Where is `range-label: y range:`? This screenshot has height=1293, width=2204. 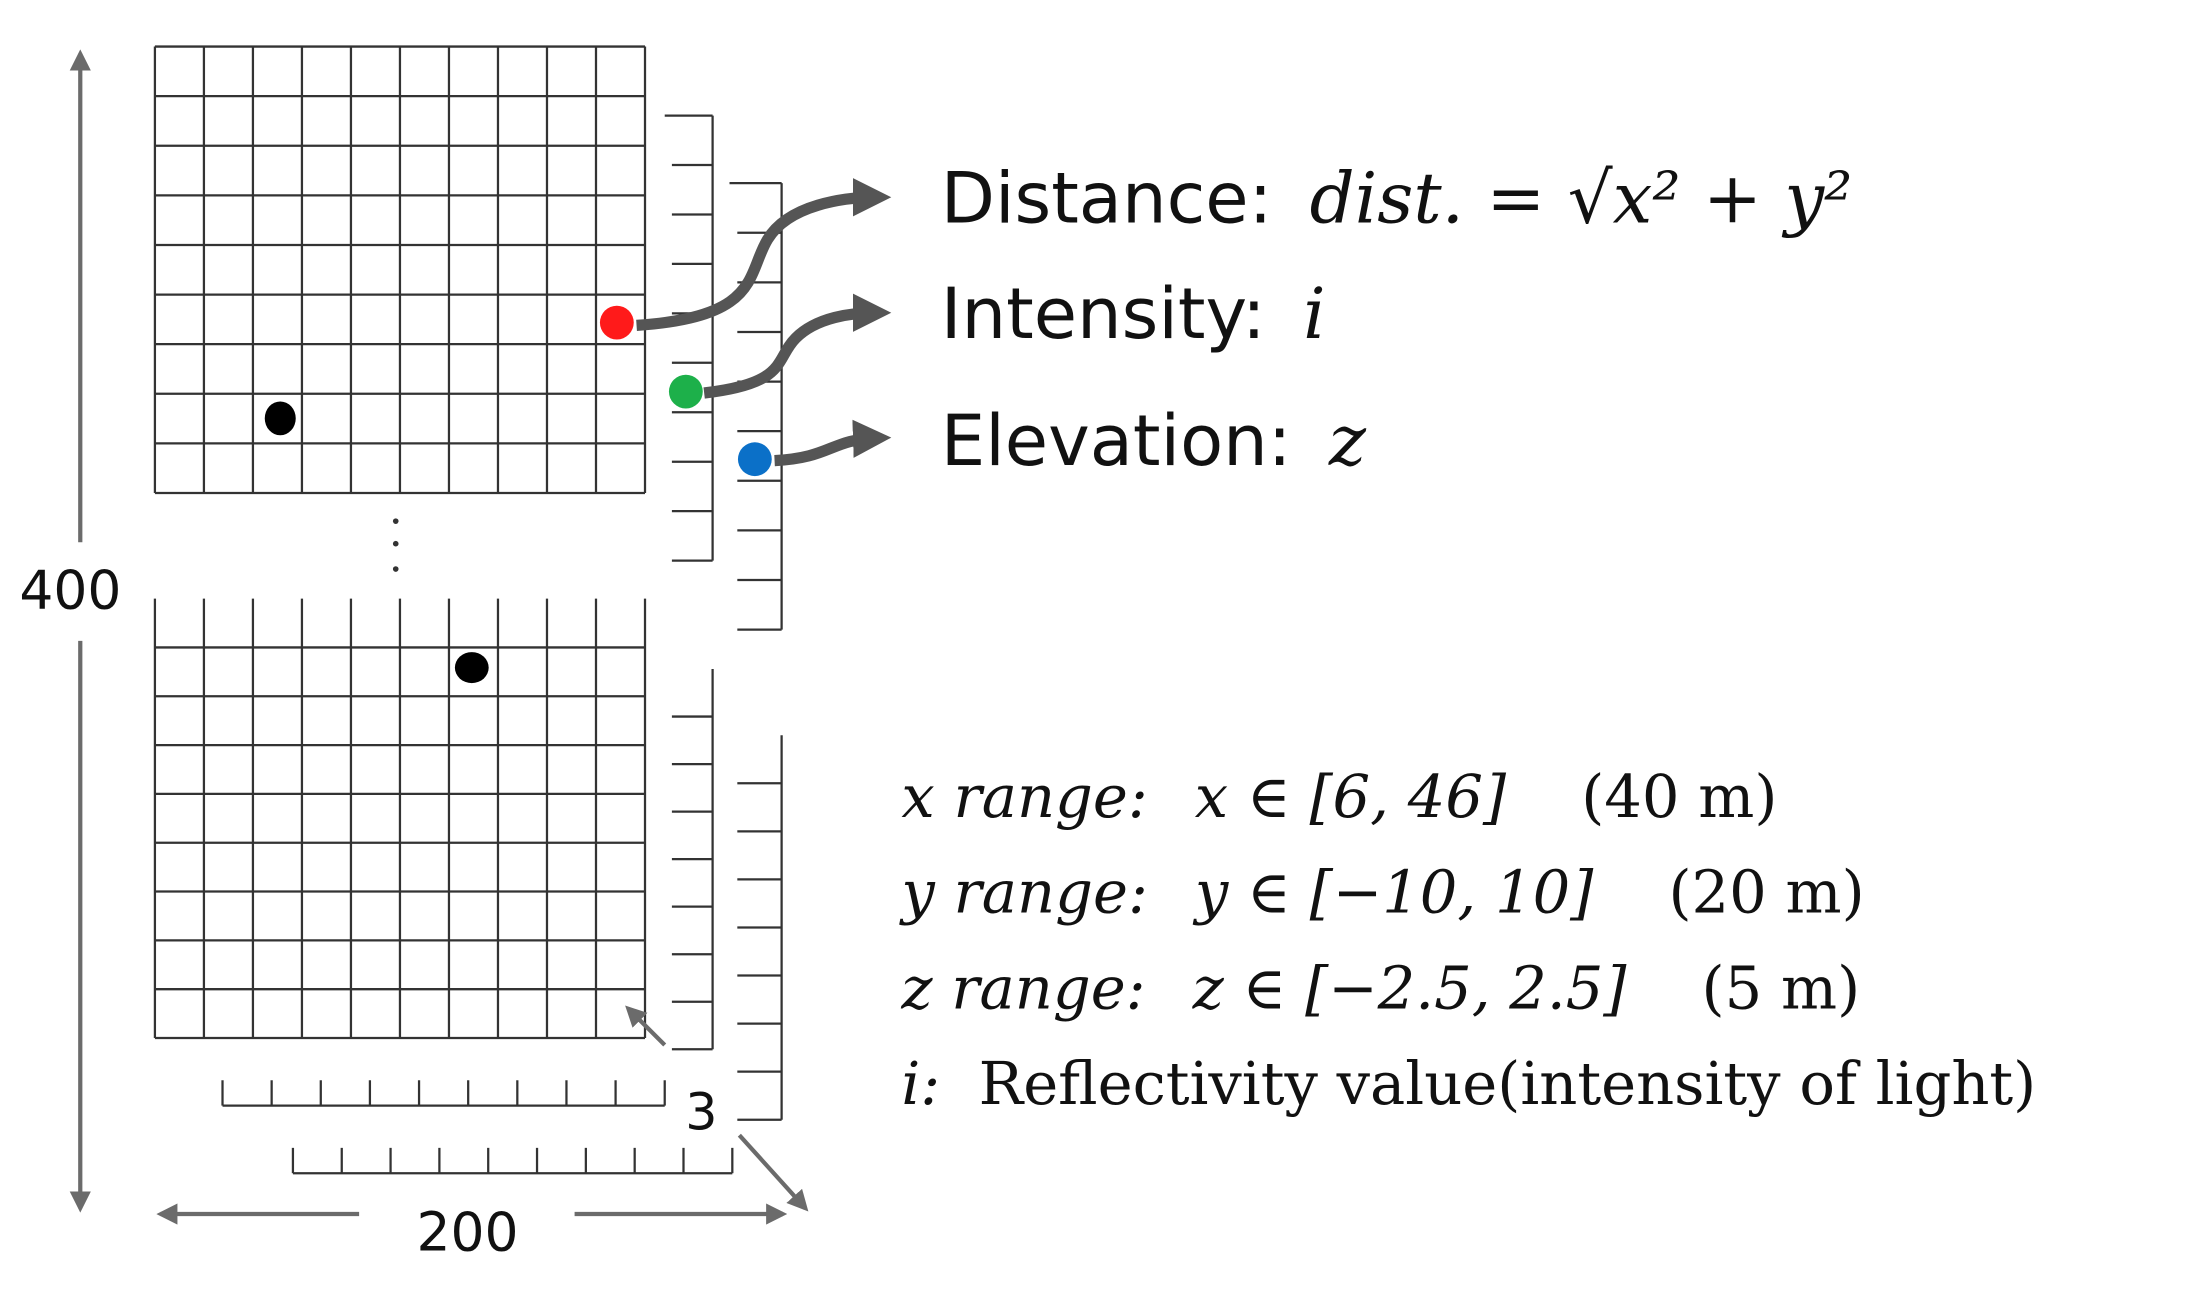 range-label: y range: is located at coordinates (1023, 892).